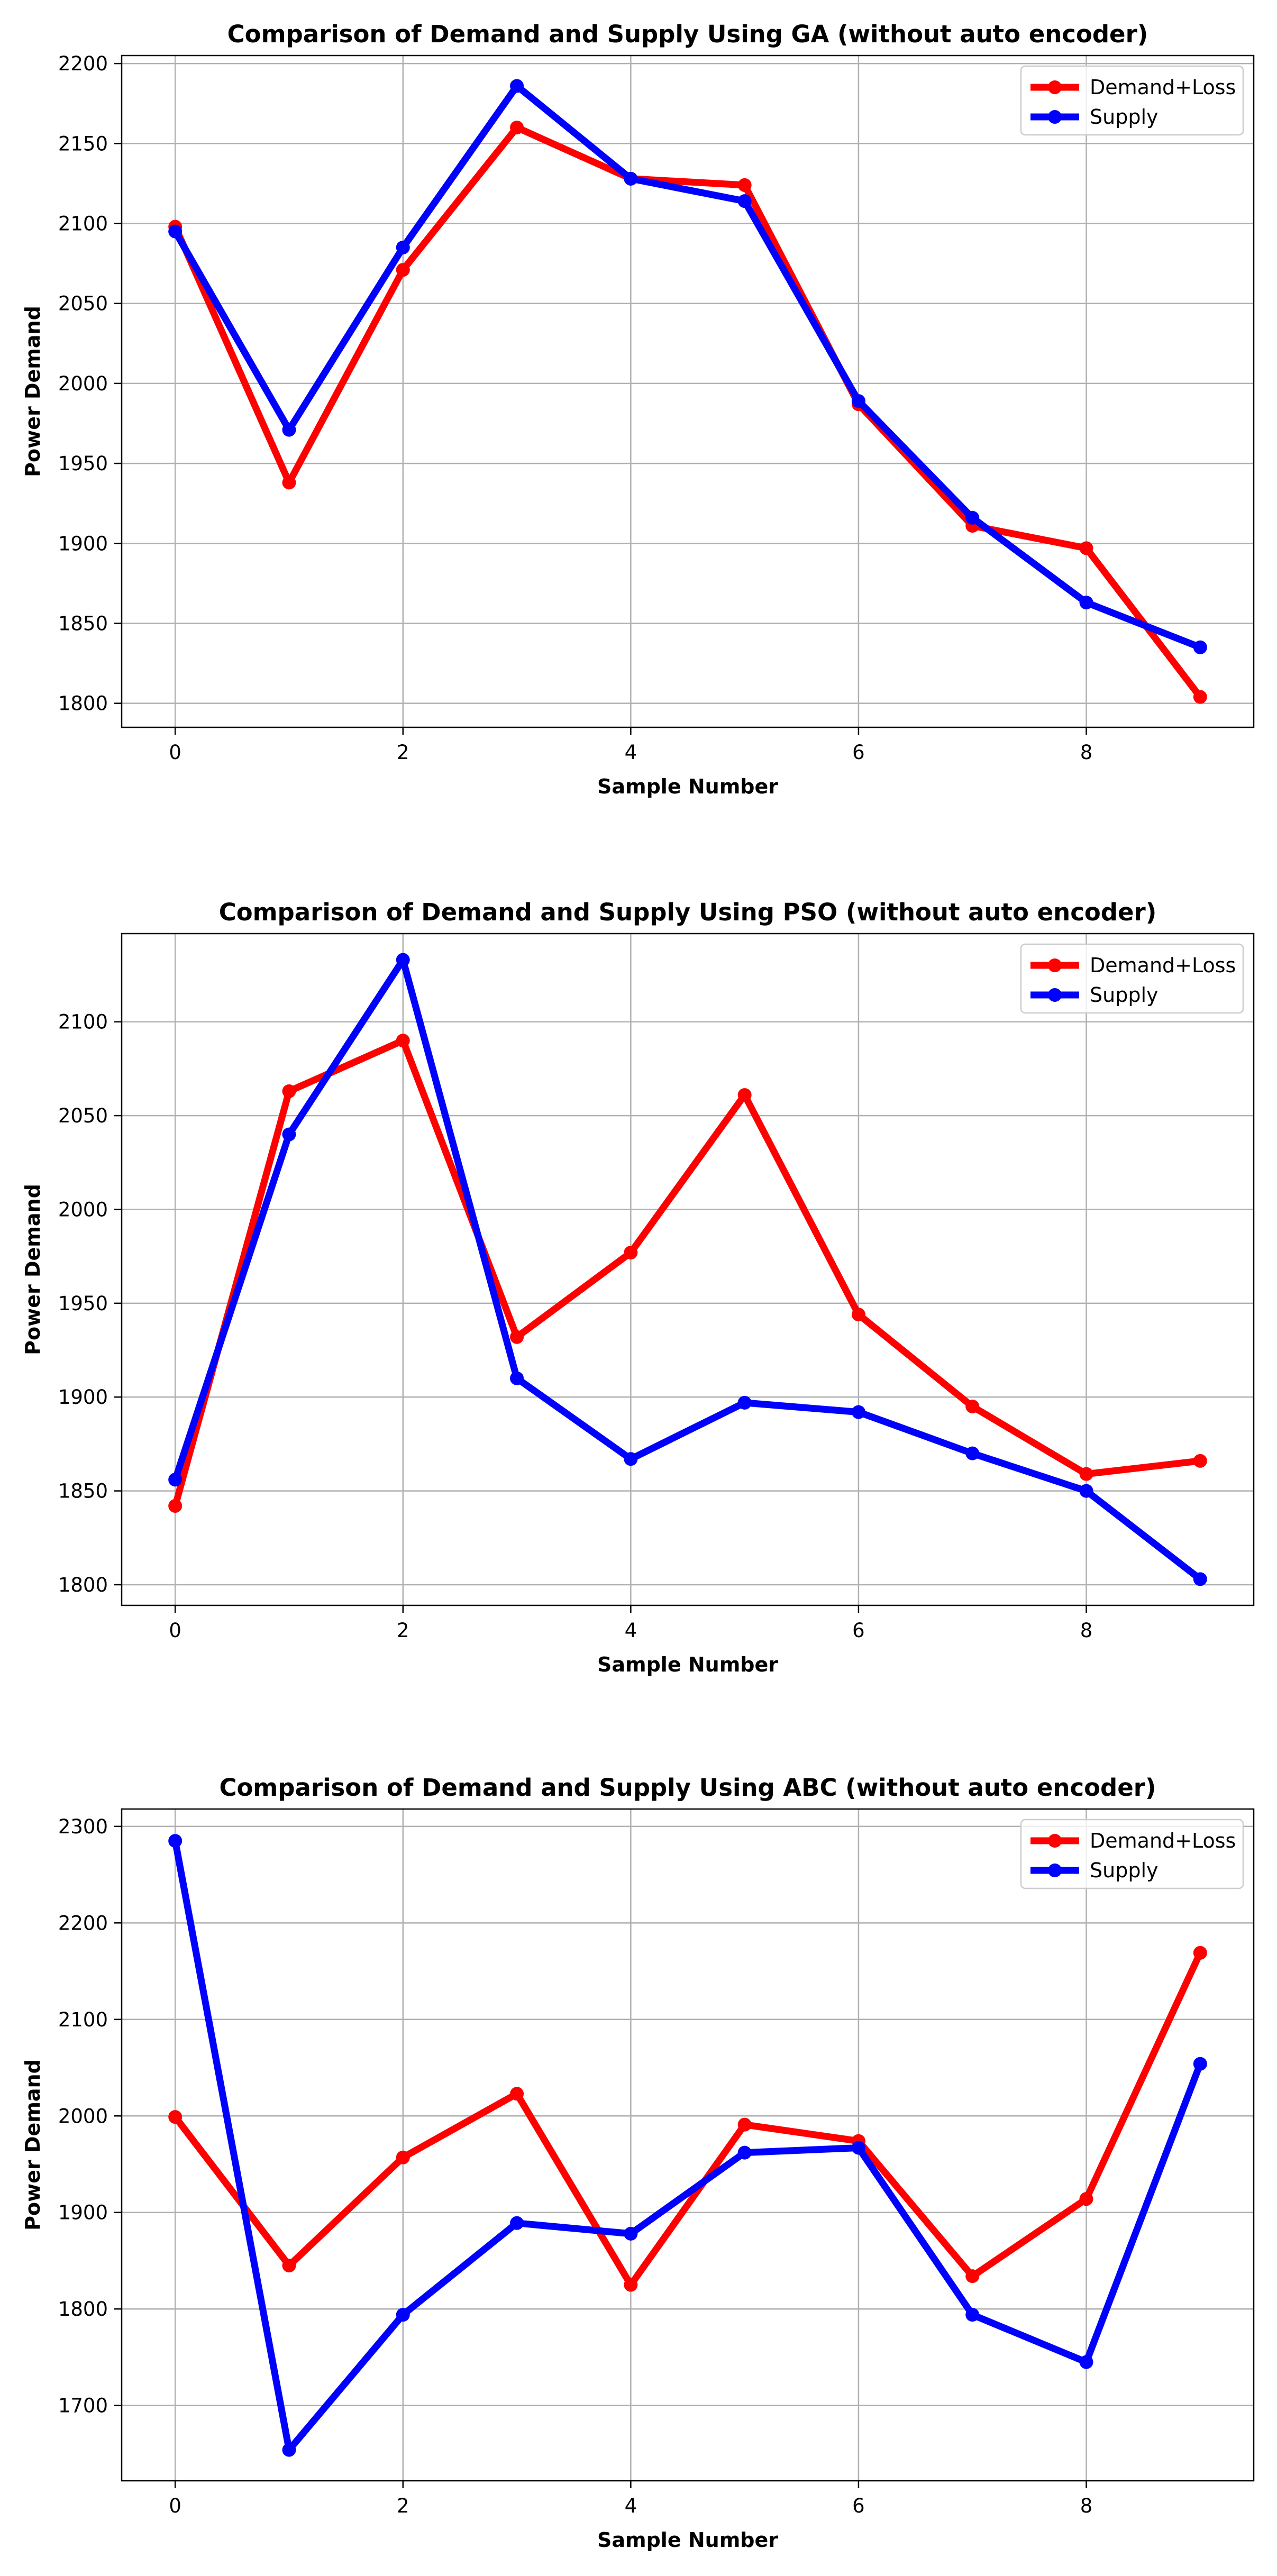 Image resolution: width=1277 pixels, height=2576 pixels. Describe the element at coordinates (83, 1827) in the screenshot. I see `y-tick-label: 2300` at that location.